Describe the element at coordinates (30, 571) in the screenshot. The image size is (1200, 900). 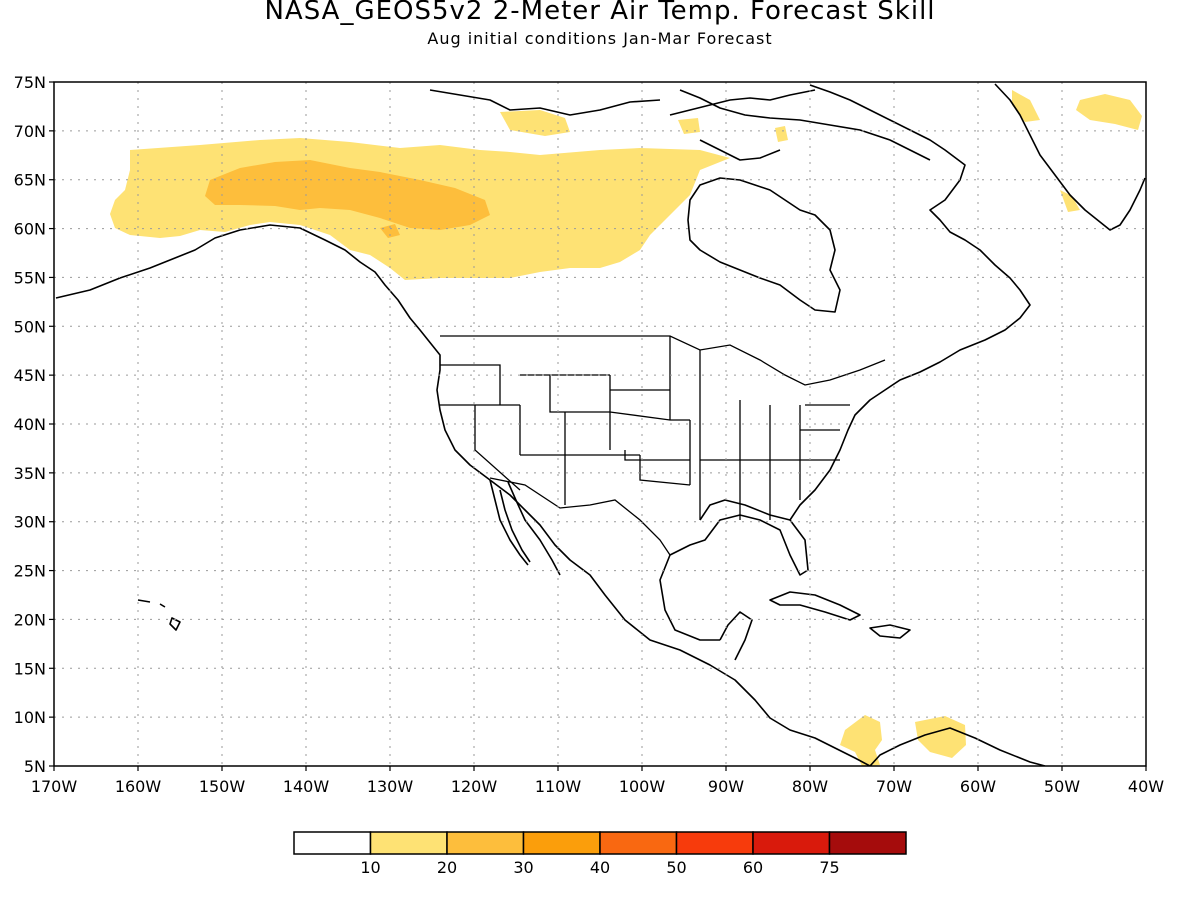
I see `lat-label: 25N` at that location.